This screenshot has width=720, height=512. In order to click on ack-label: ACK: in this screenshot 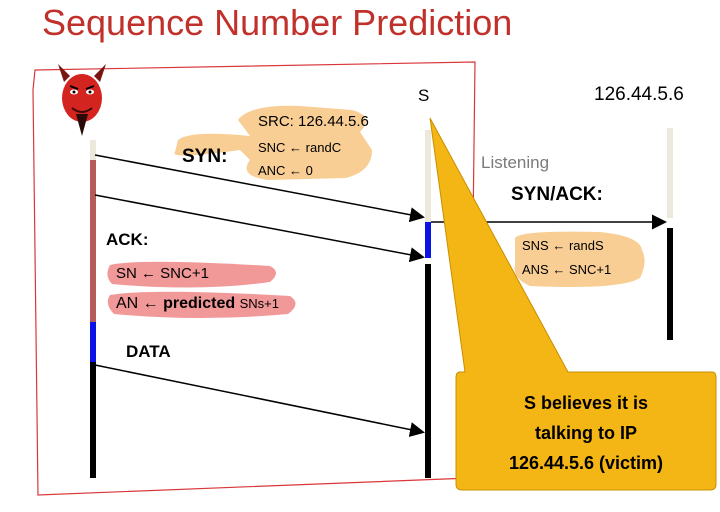, I will do `click(127, 239)`.